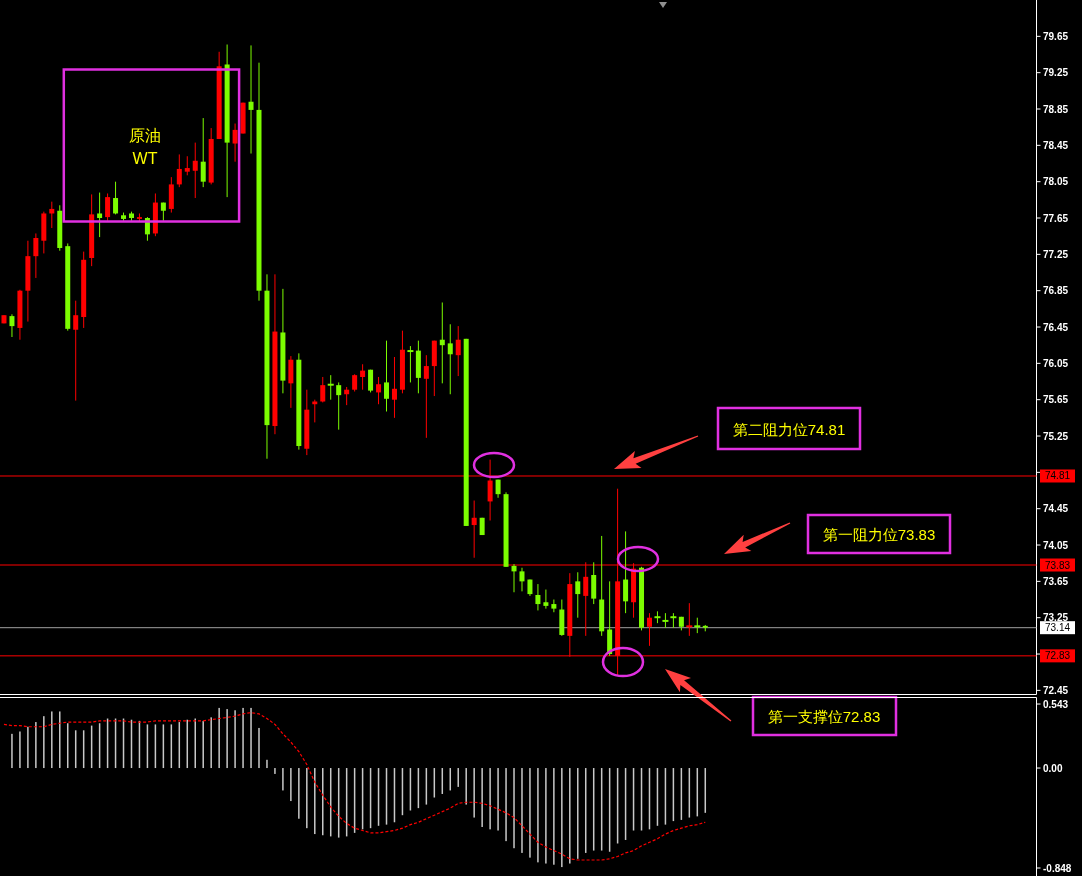  Describe the element at coordinates (1056, 509) in the screenshot. I see `y-tick-label: 74.45` at that location.